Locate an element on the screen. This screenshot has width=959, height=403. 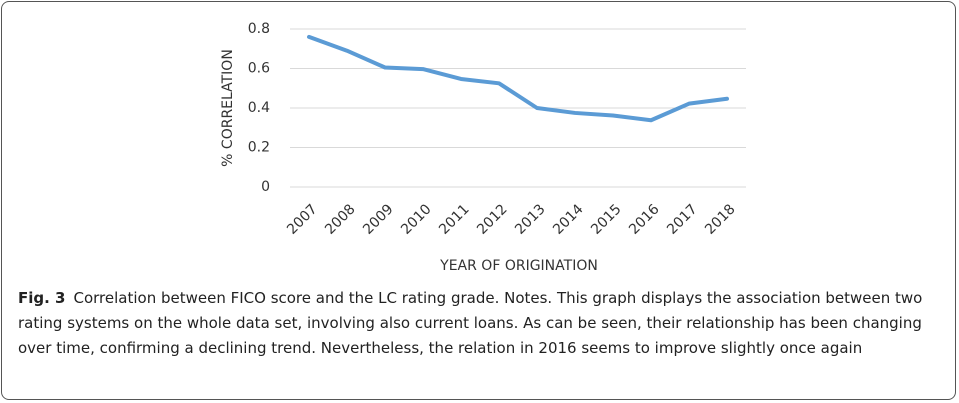
y-tick-label: 0.8 is located at coordinates (259, 29).